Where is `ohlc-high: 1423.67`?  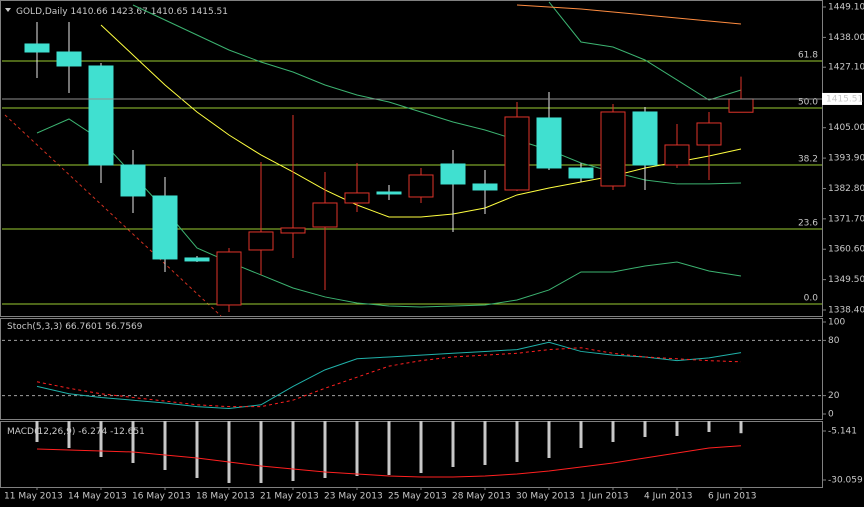
ohlc-high: 1423.67 is located at coordinates (129, 12).